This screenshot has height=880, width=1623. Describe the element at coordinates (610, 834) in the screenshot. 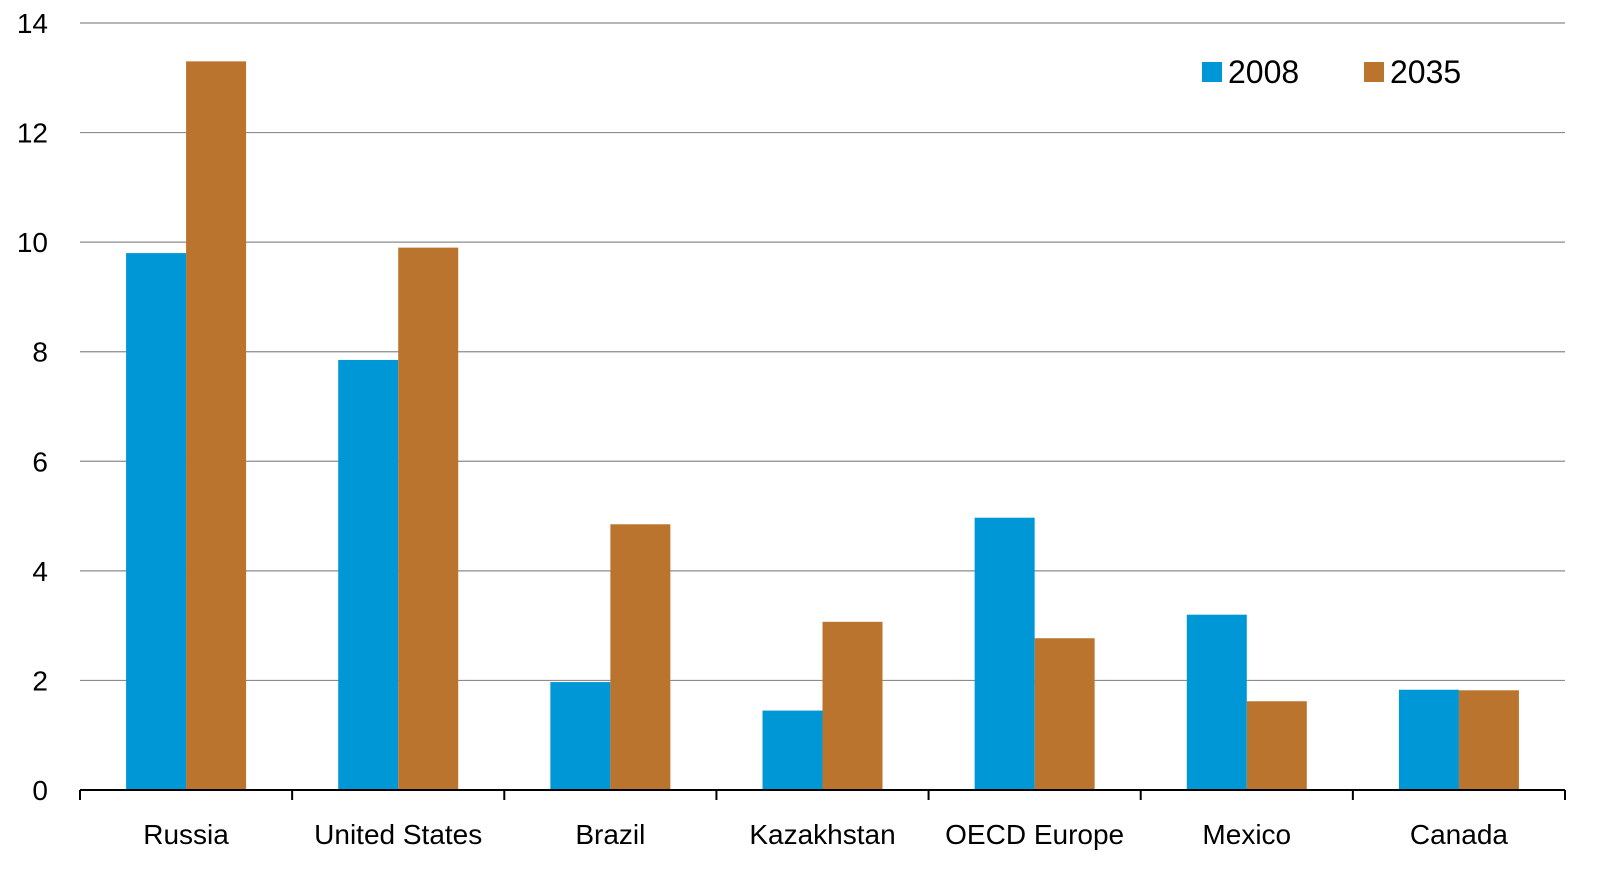

I see `x-tick-label: Brazil` at that location.